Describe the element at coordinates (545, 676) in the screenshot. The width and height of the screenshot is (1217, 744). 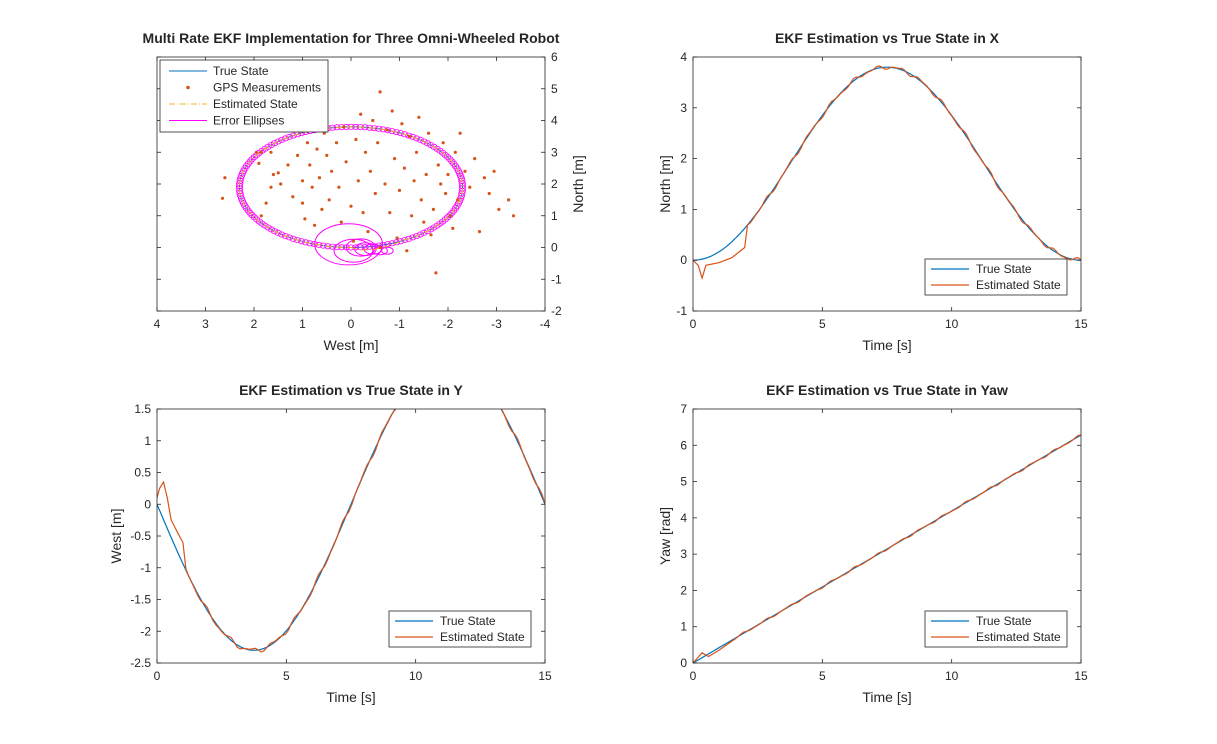
I see `x-tick-label: 15` at that location.